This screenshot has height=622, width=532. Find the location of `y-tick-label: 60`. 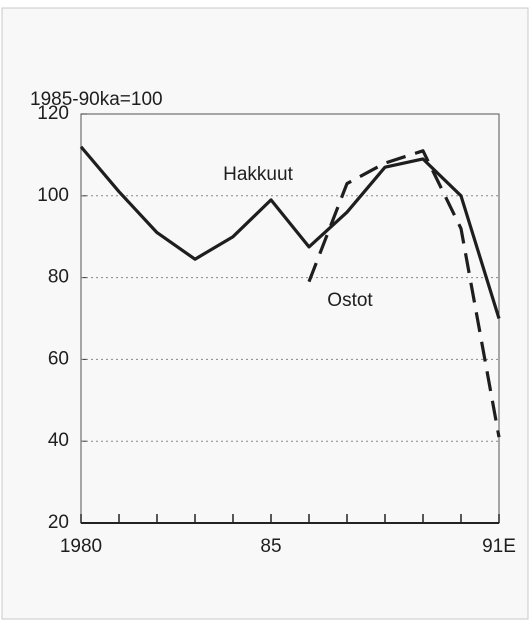

y-tick-label: 60 is located at coordinates (58, 358).